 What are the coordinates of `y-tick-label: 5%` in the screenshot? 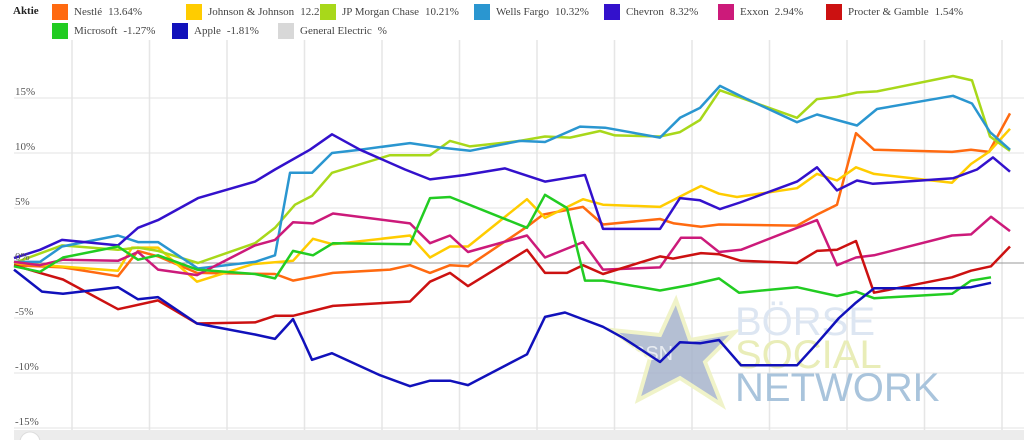 It's located at (22, 202).